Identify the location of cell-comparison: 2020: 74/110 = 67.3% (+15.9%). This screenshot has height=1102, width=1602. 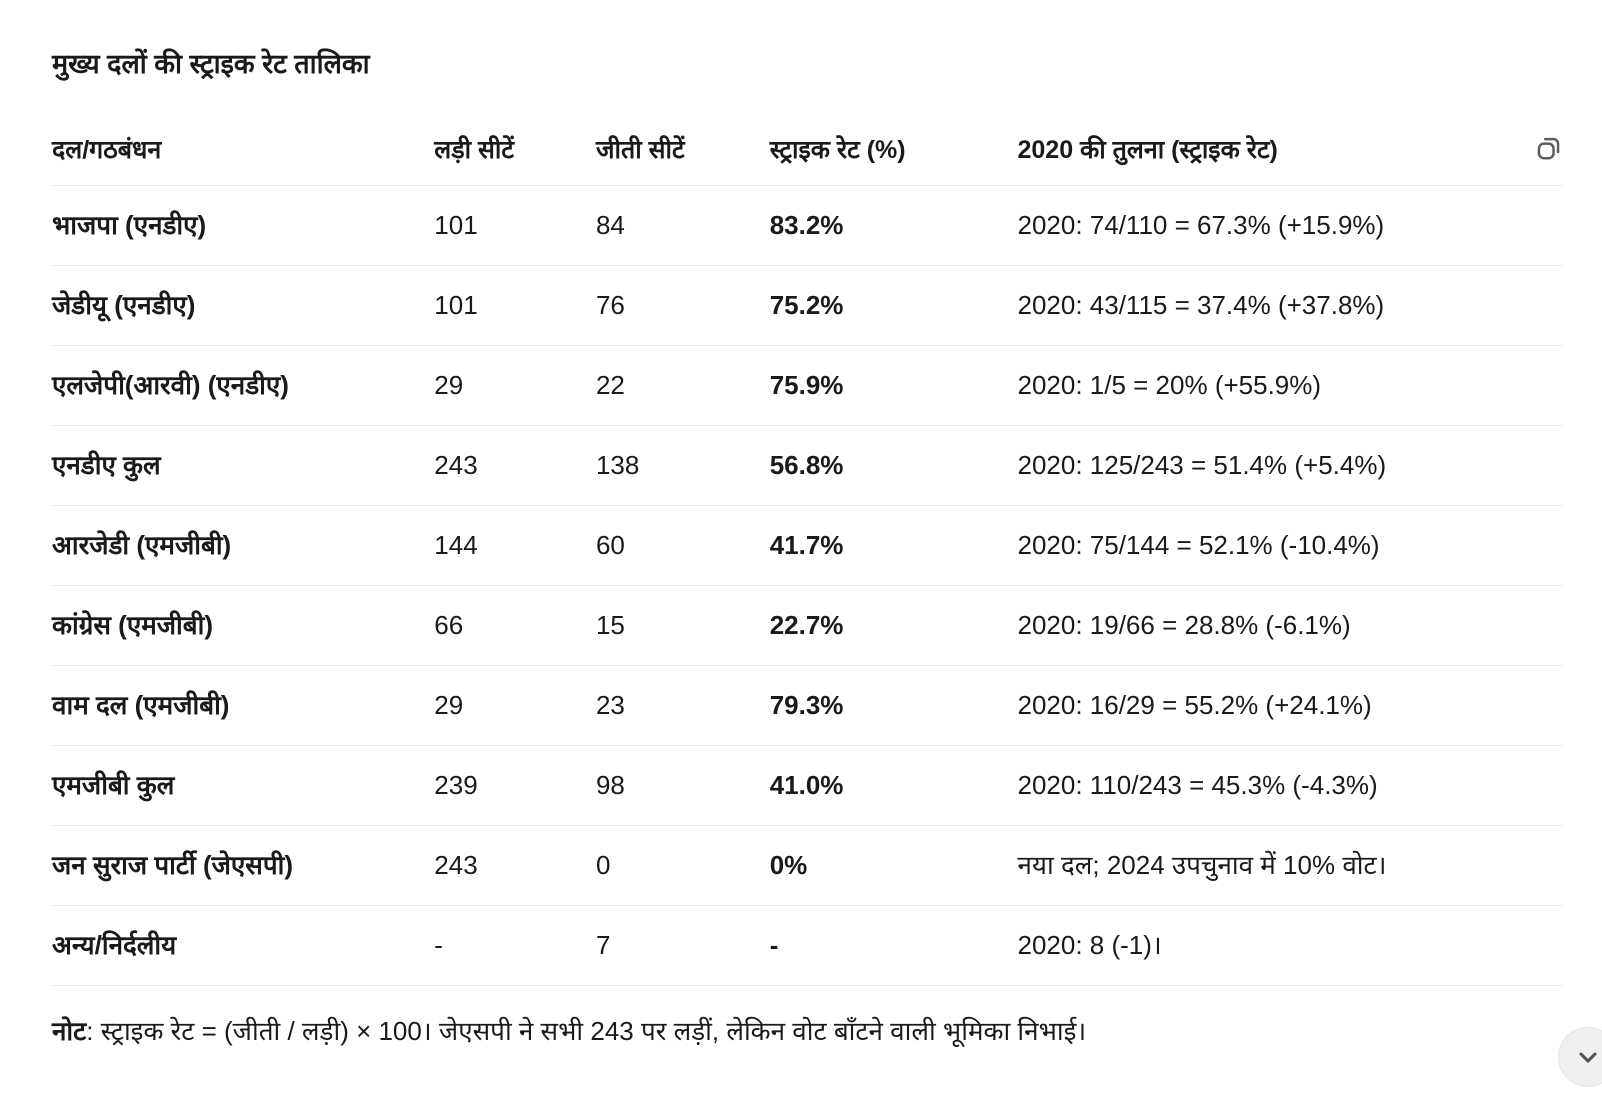
(1201, 224).